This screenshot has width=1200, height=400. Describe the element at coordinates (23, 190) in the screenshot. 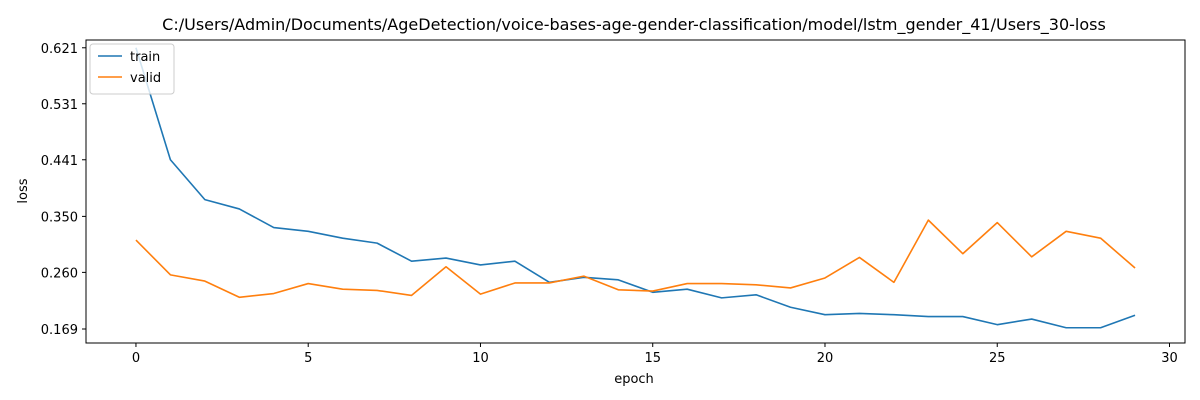

I see `y-axis-label: loss` at that location.